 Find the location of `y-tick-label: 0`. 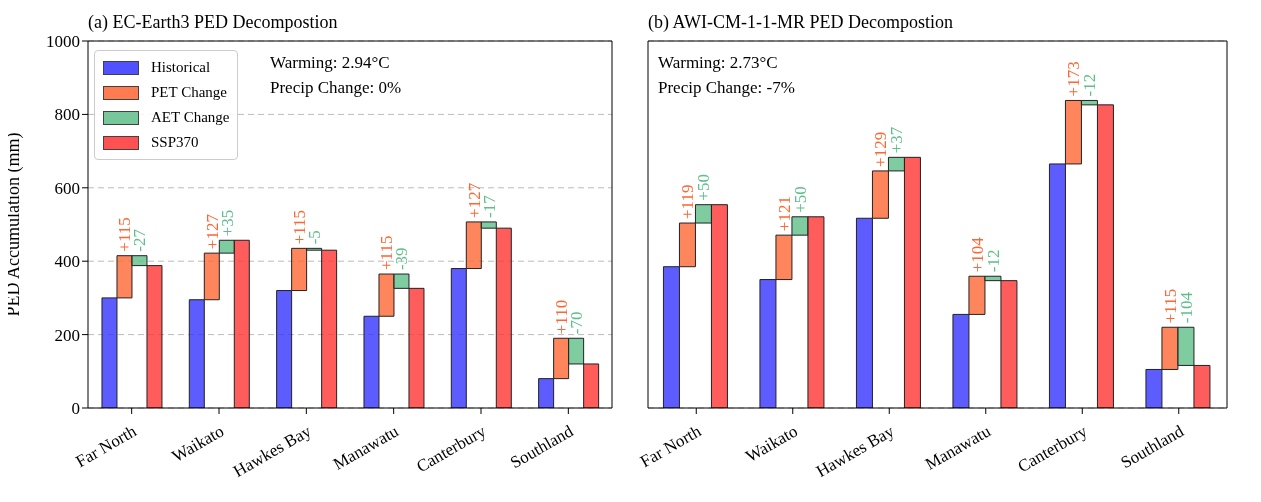

y-tick-label: 0 is located at coordinates (75, 409).